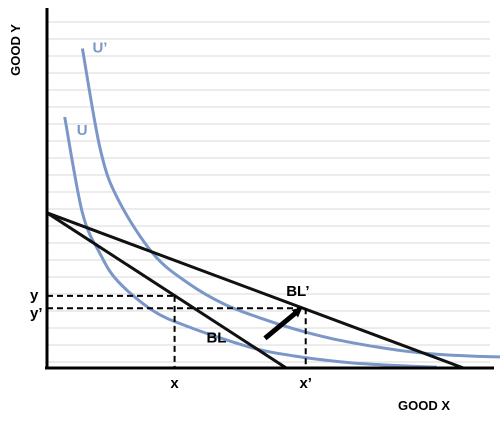 This screenshot has height=426, width=500. What do you see at coordinates (305, 383) in the screenshot?
I see `tick-label-x-prime: x’` at bounding box center [305, 383].